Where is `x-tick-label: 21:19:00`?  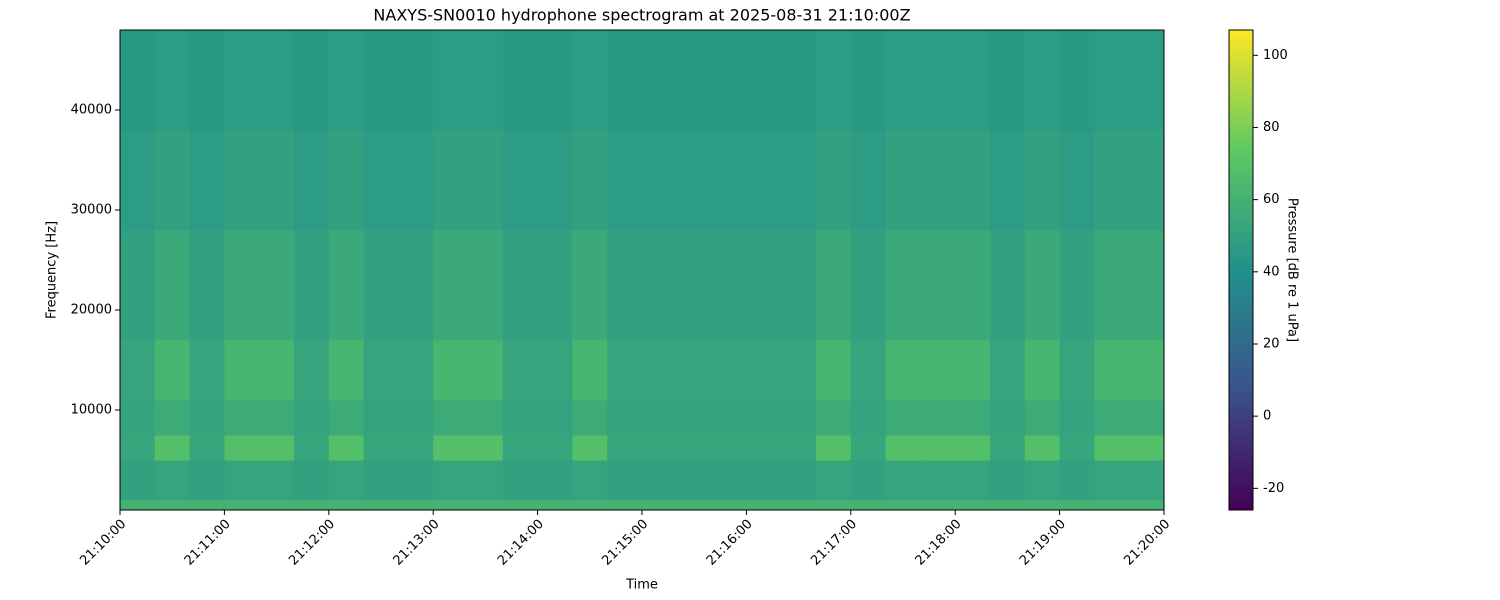
x-tick-label: 21:19:00 is located at coordinates (1043, 543).